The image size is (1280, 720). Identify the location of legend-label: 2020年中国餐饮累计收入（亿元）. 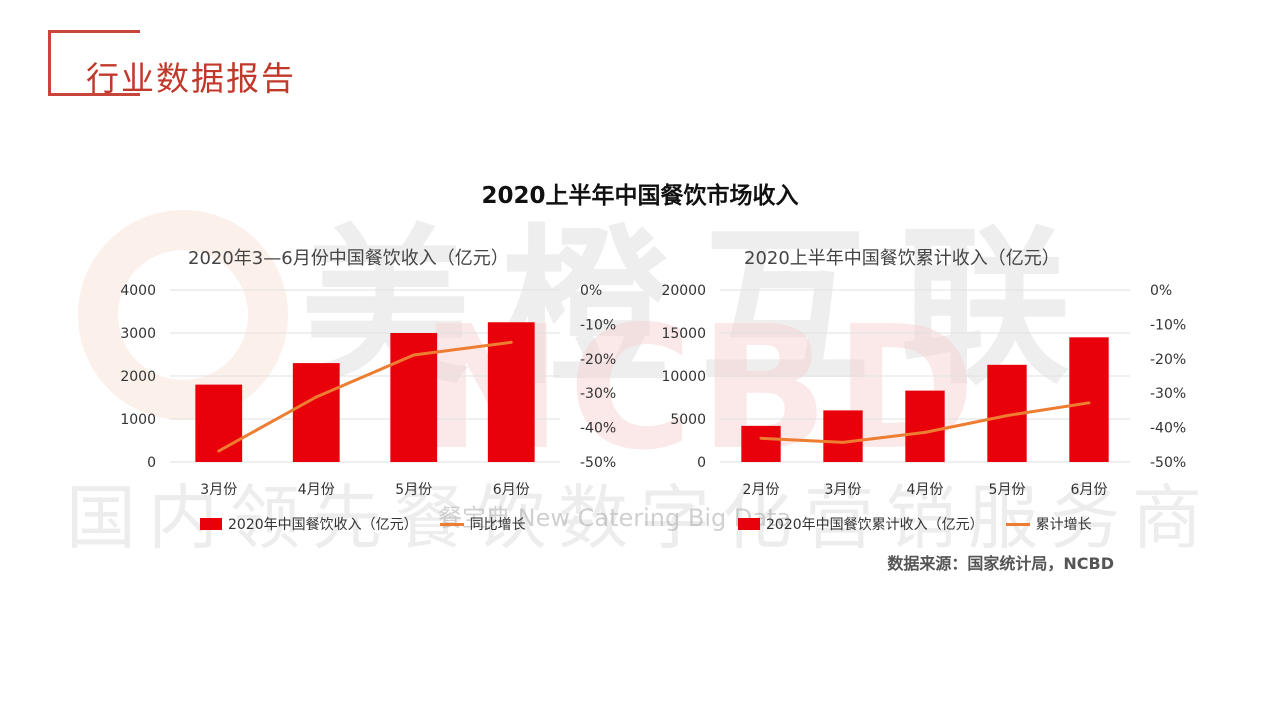
(875, 525).